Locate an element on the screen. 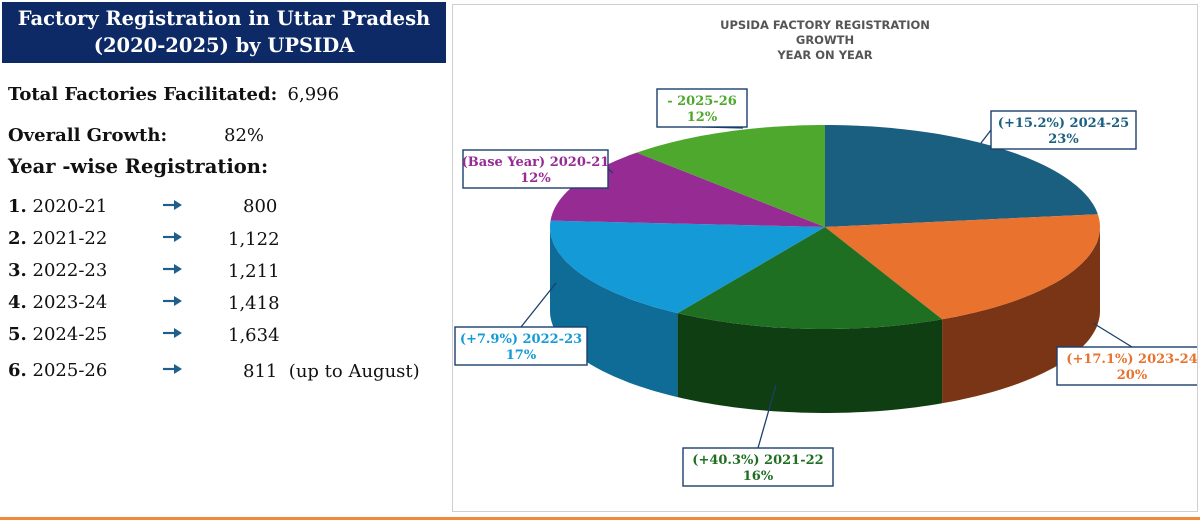 This screenshot has width=1200, height=524. row-number: 6. is located at coordinates (17, 370).